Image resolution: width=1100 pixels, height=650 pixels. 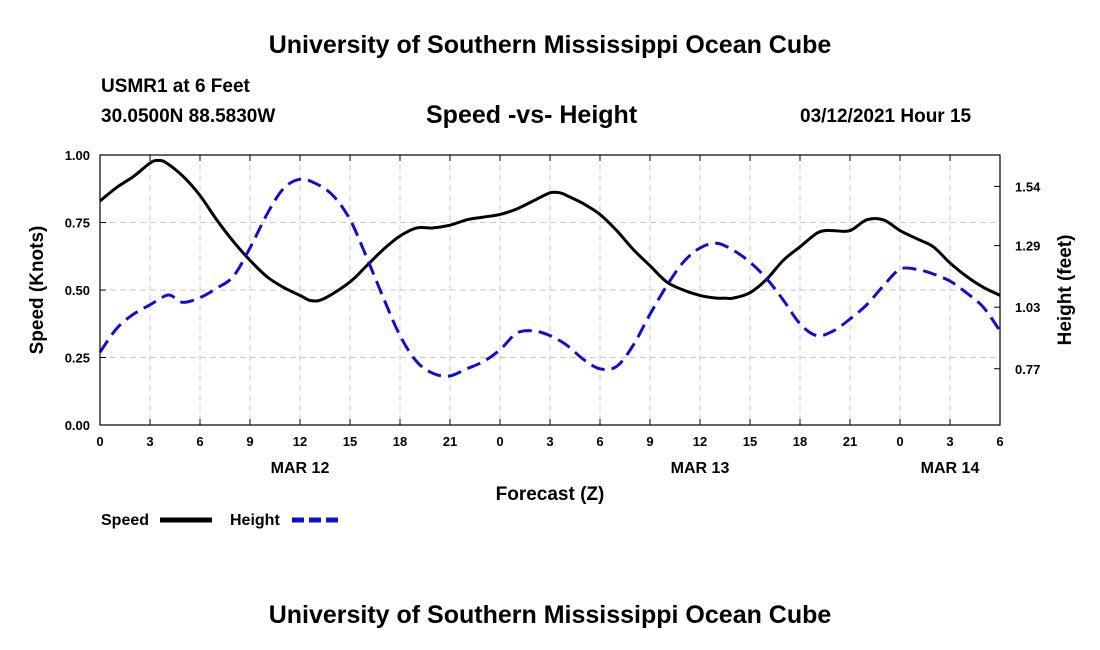 I want to click on chart-title: Speed -vs- Height, so click(x=532, y=115).